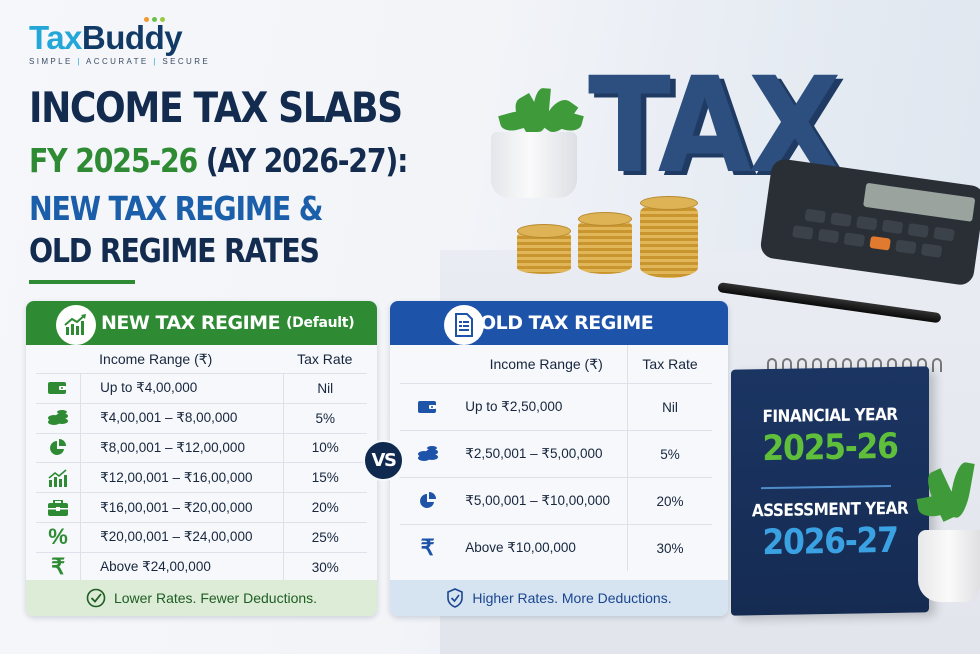 The height and width of the screenshot is (654, 980). What do you see at coordinates (556, 406) in the screenshot?
I see `table-row: Up to ₹2,50,000 Nil` at bounding box center [556, 406].